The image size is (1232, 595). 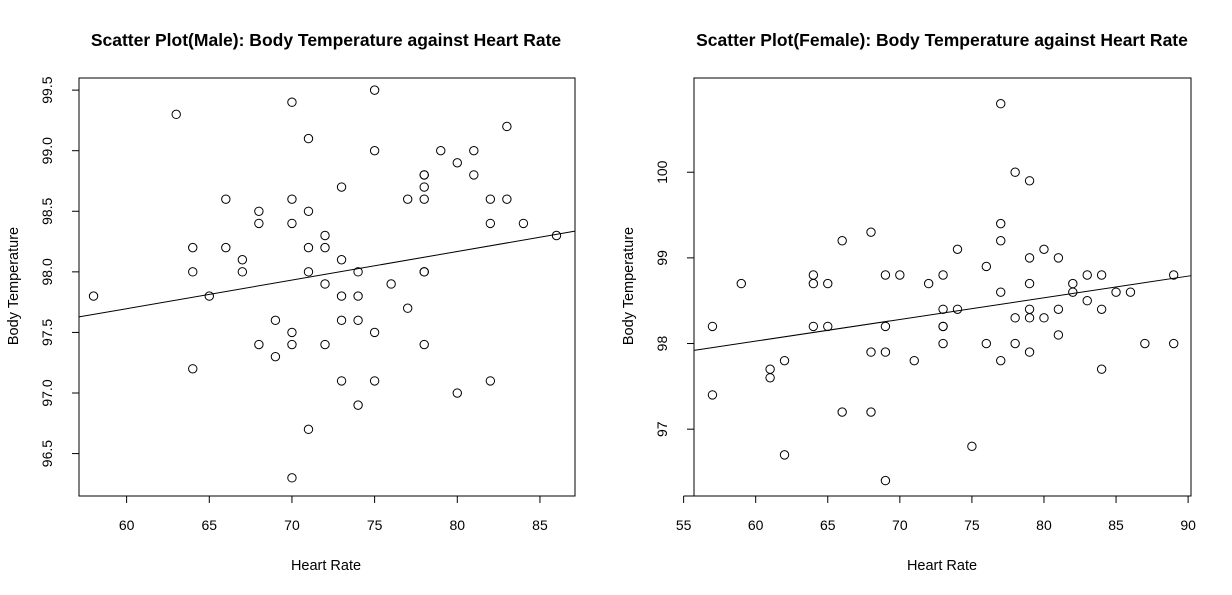 I want to click on male-y-tick-label: 98.0, so click(x=47, y=271).